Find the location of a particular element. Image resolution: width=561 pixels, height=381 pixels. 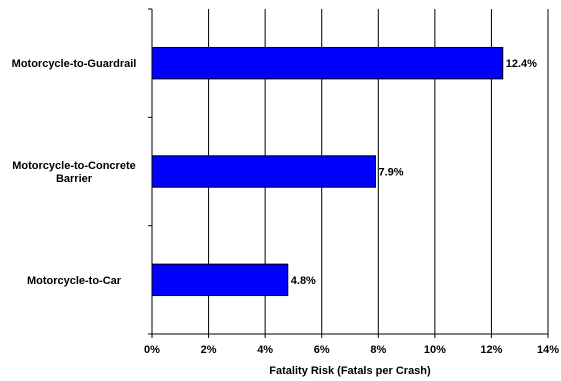

x-tick-label: 14% is located at coordinates (548, 350).